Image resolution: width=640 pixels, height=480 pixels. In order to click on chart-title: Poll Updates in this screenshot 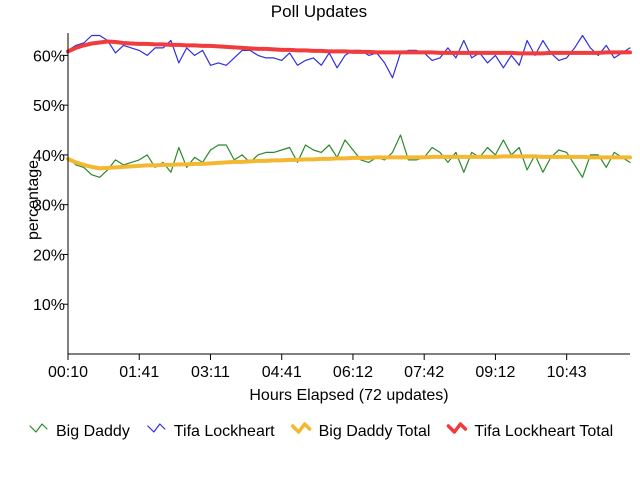, I will do `click(319, 11)`.